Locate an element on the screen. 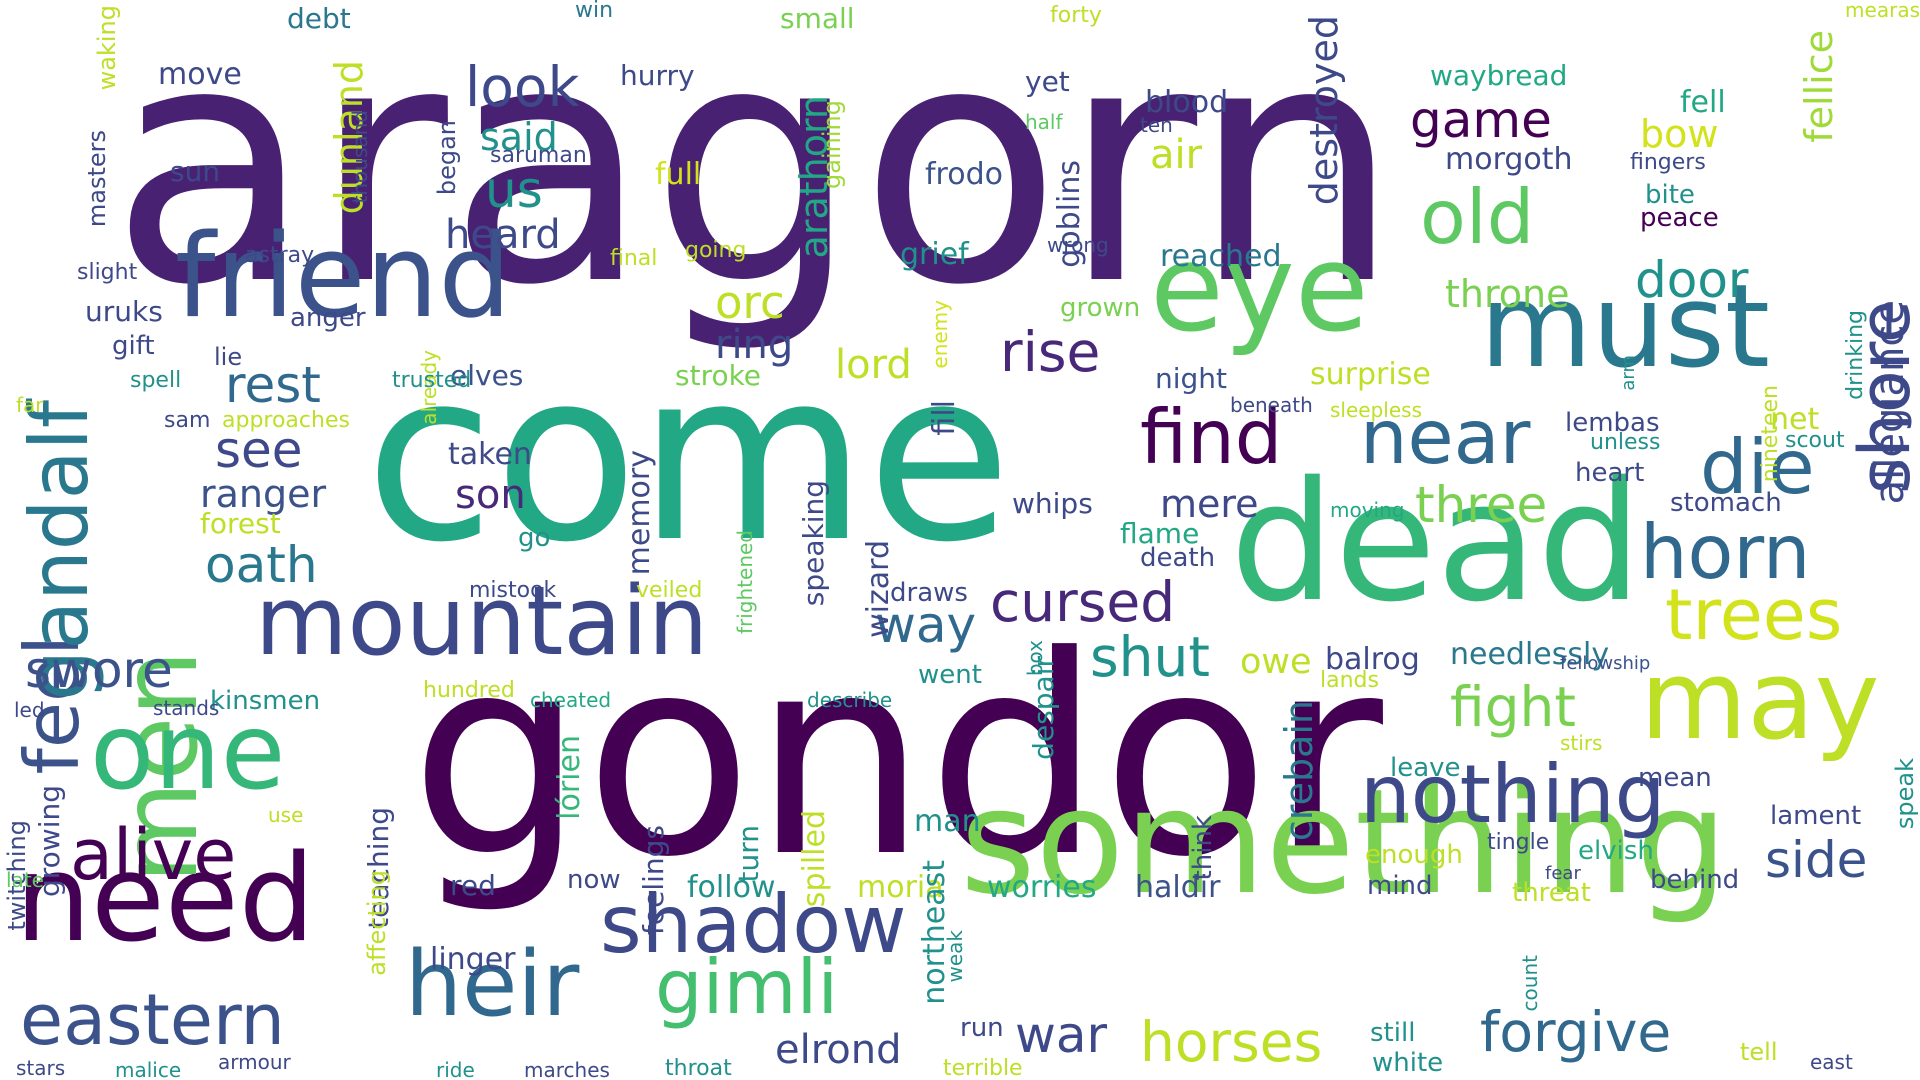 This screenshot has width=1920, height=1080. word-fellice: fellice is located at coordinates (1819, 86).